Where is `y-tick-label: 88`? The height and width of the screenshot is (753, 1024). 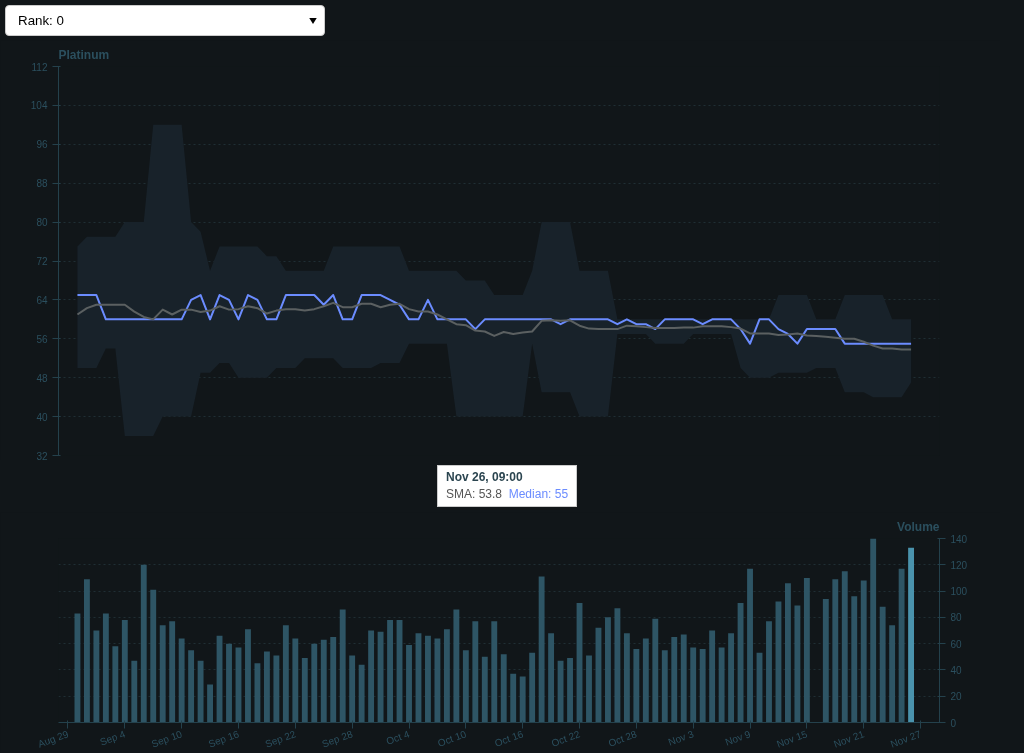
y-tick-label: 88 is located at coordinates (42, 184).